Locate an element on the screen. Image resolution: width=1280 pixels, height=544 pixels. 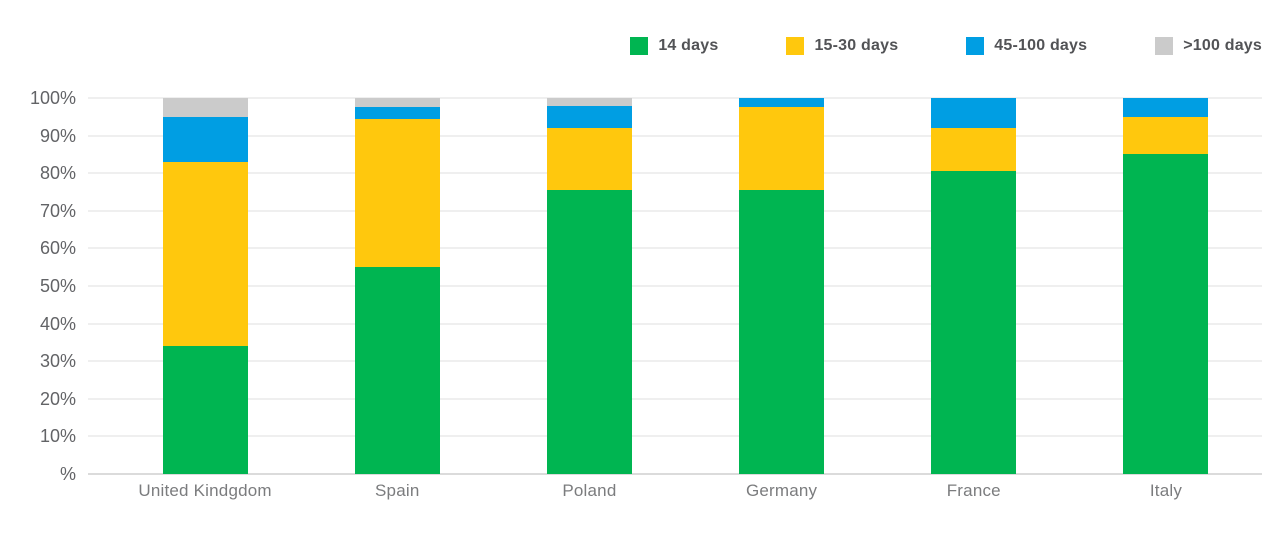
stacked-bar-poland is located at coordinates (589, 286).